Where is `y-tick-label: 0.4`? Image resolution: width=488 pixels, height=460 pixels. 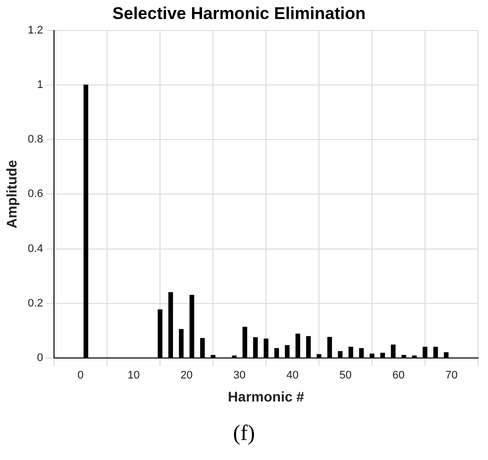 y-tick-label: 0.4 is located at coordinates (36, 248).